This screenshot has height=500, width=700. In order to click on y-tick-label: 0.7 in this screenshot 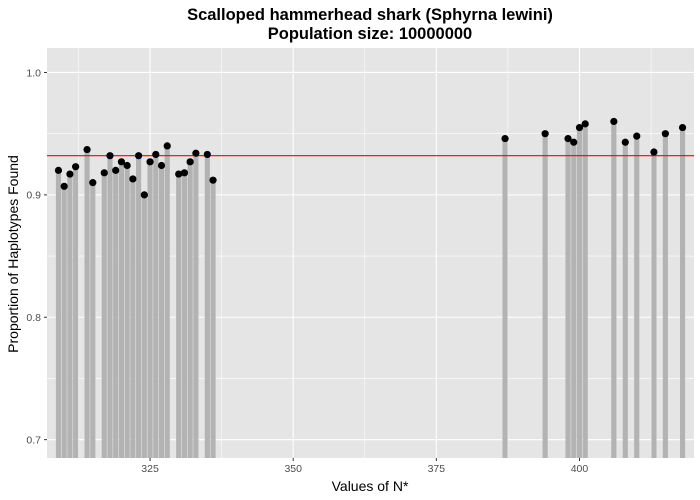, I will do `click(33, 440)`.